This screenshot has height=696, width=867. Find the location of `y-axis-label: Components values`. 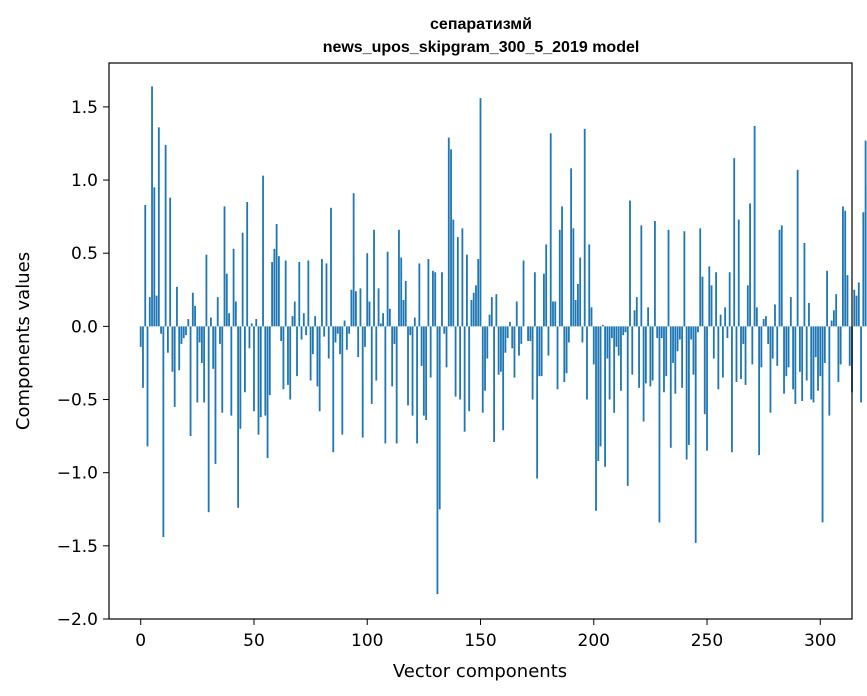

y-axis-label: Components values is located at coordinates (23, 341).